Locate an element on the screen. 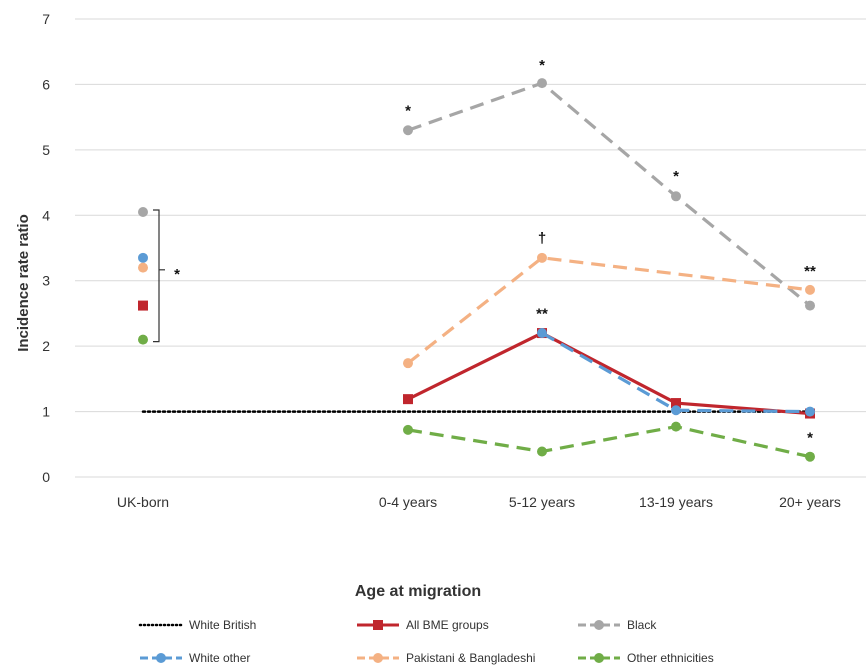 The image size is (866, 669). x-tick-label-4: 13-19 years is located at coordinates (676, 502).